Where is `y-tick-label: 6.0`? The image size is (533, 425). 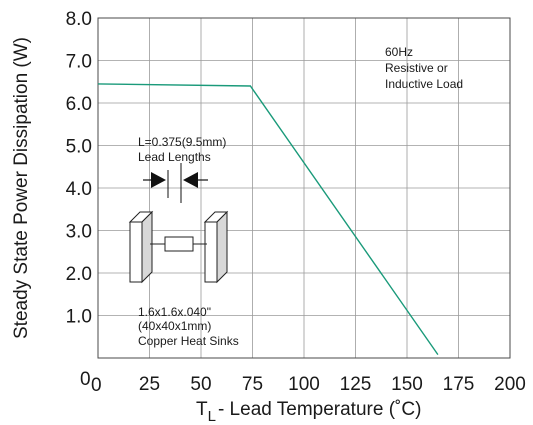 y-tick-label: 6.0 is located at coordinates (79, 104).